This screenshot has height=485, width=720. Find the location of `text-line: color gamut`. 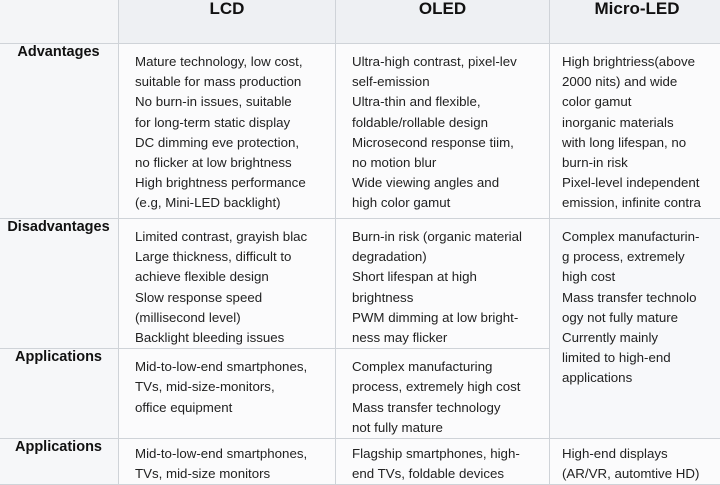

text-line: color gamut is located at coordinates (640, 102).